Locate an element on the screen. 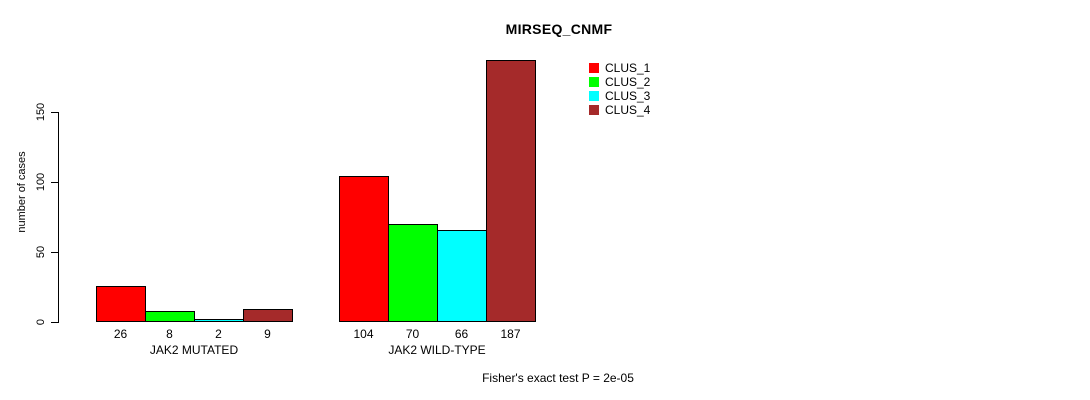 This screenshot has height=400, width=1090. bar-value-label: 104 is located at coordinates (363, 334).